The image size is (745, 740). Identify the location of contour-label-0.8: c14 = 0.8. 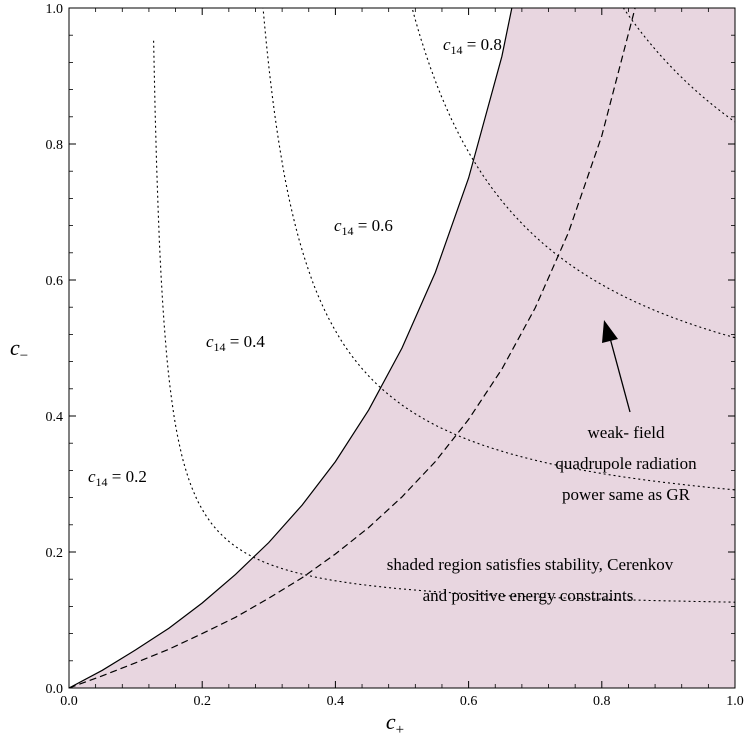
(472, 46).